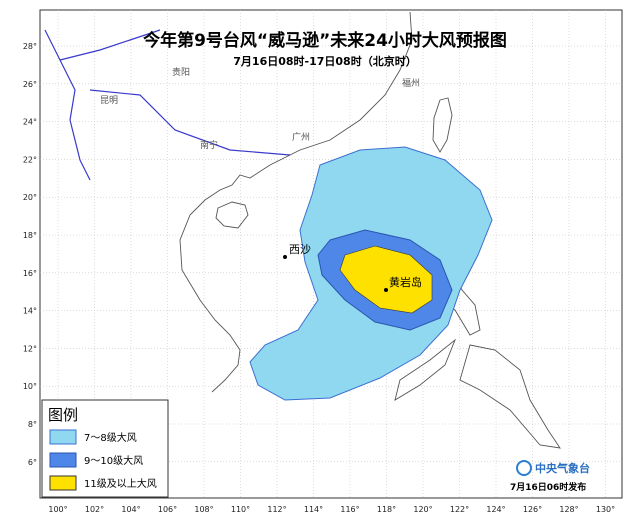 The image size is (639, 523). What do you see at coordinates (240, 509) in the screenshot?
I see `lon-label: 110°` at bounding box center [240, 509].